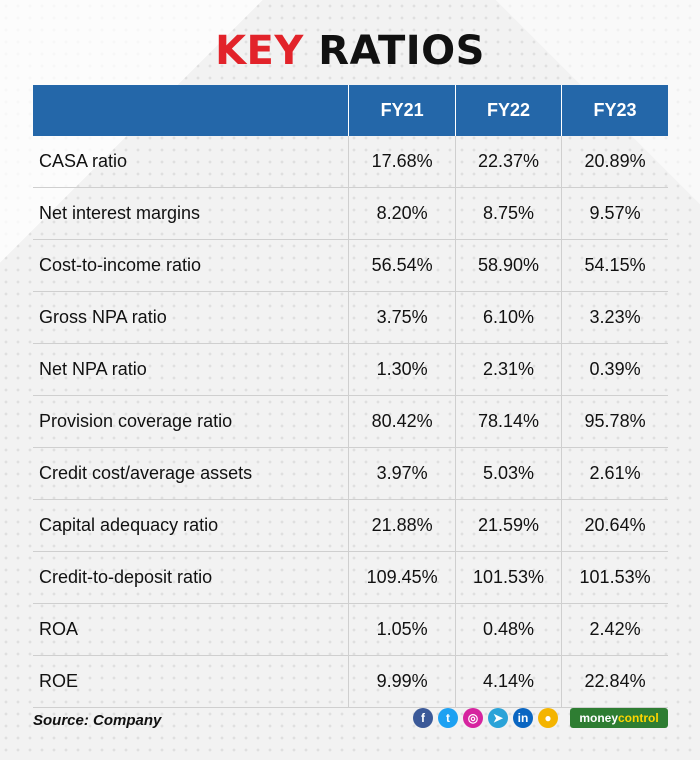 Image resolution: width=700 pixels, height=760 pixels. I want to click on row-label: ROA, so click(191, 629).